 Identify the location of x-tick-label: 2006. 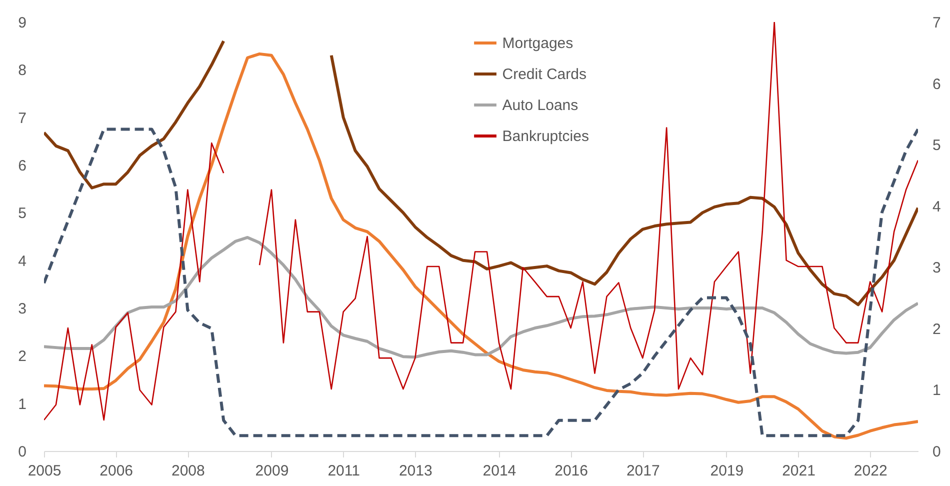
(117, 471).